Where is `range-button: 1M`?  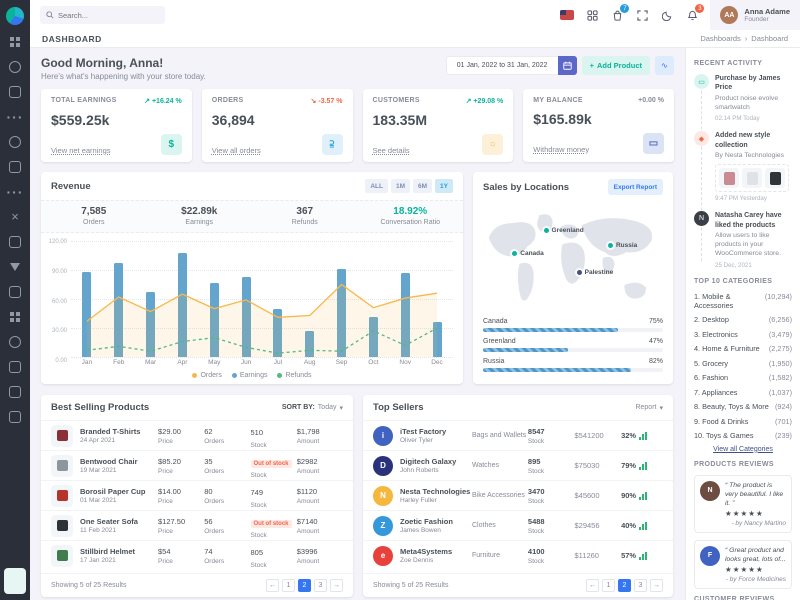 range-button: 1M is located at coordinates (400, 186).